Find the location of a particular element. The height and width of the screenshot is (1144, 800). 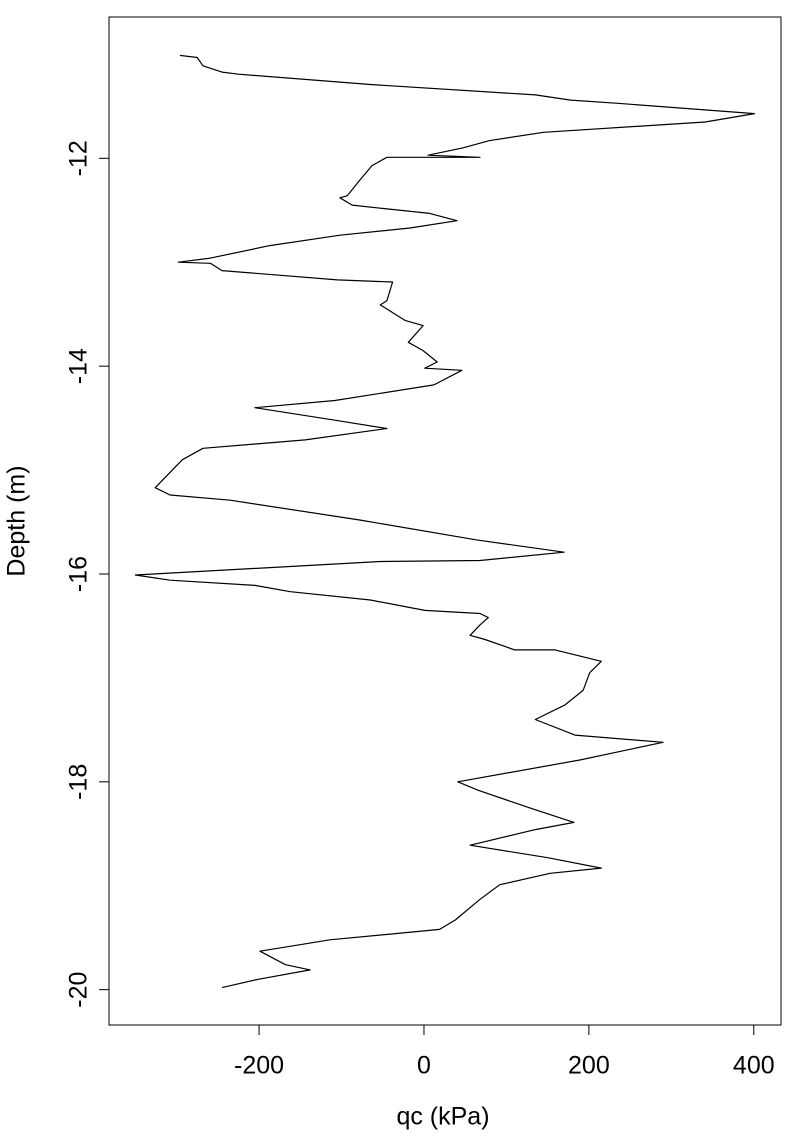

y-tick-label: -14 is located at coordinates (79, 366).